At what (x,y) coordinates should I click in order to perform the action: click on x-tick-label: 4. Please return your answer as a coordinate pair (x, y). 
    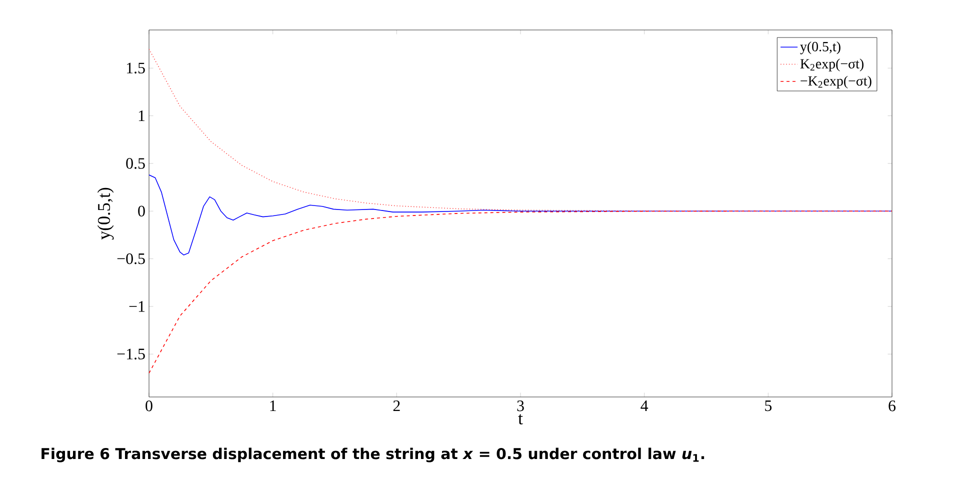
    Looking at the image, I should click on (644, 405).